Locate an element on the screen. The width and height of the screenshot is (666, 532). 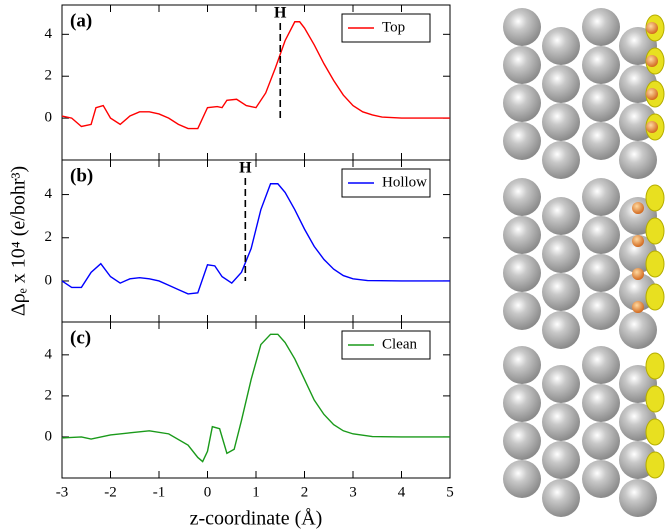
legend-label: Hollow is located at coordinates (404, 182).